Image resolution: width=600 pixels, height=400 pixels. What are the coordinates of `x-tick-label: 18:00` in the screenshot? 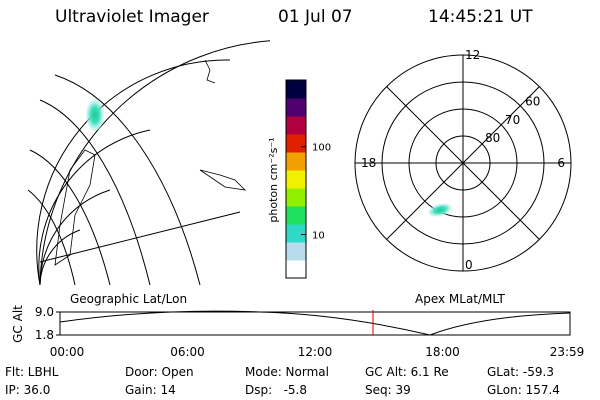 It's located at (442, 352).